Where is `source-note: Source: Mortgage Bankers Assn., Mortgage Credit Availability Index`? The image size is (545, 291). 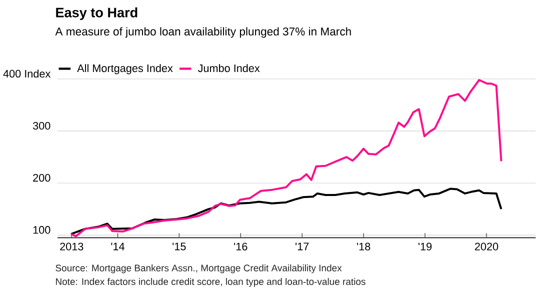 source-note: Source: Mortgage Bankers Assn., Mortgage Credit Availability Index is located at coordinates (199, 269).